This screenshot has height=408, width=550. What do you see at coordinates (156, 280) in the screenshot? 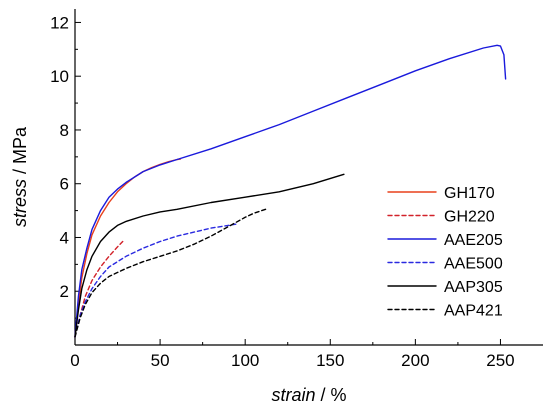
I see `series-line-aae500` at bounding box center [156, 280].